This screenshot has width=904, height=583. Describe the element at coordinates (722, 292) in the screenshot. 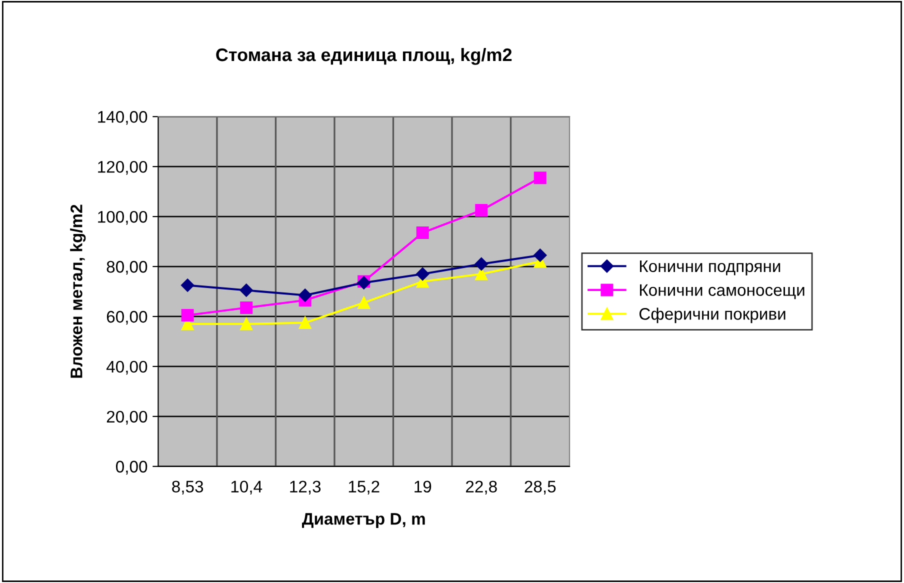

I see `legend-label: Конични самоносещи` at that location.